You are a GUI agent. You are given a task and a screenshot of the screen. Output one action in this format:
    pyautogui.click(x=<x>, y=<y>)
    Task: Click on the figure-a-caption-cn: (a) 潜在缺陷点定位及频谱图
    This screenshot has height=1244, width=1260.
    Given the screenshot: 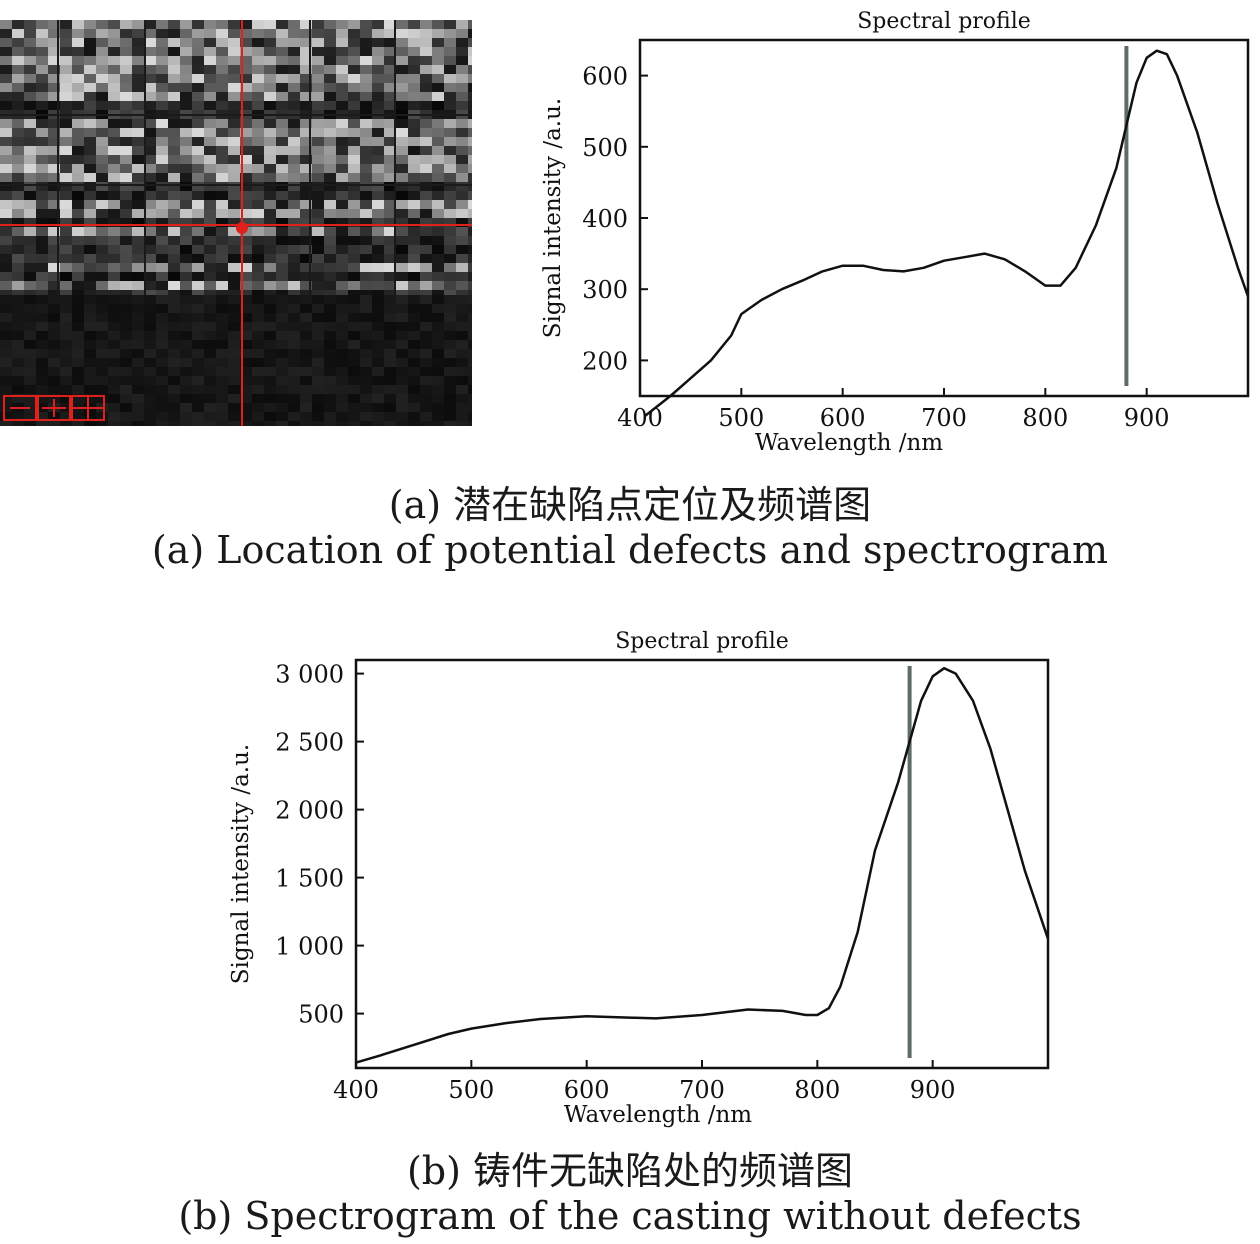 What is the action you would take?
    pyautogui.click(x=630, y=505)
    